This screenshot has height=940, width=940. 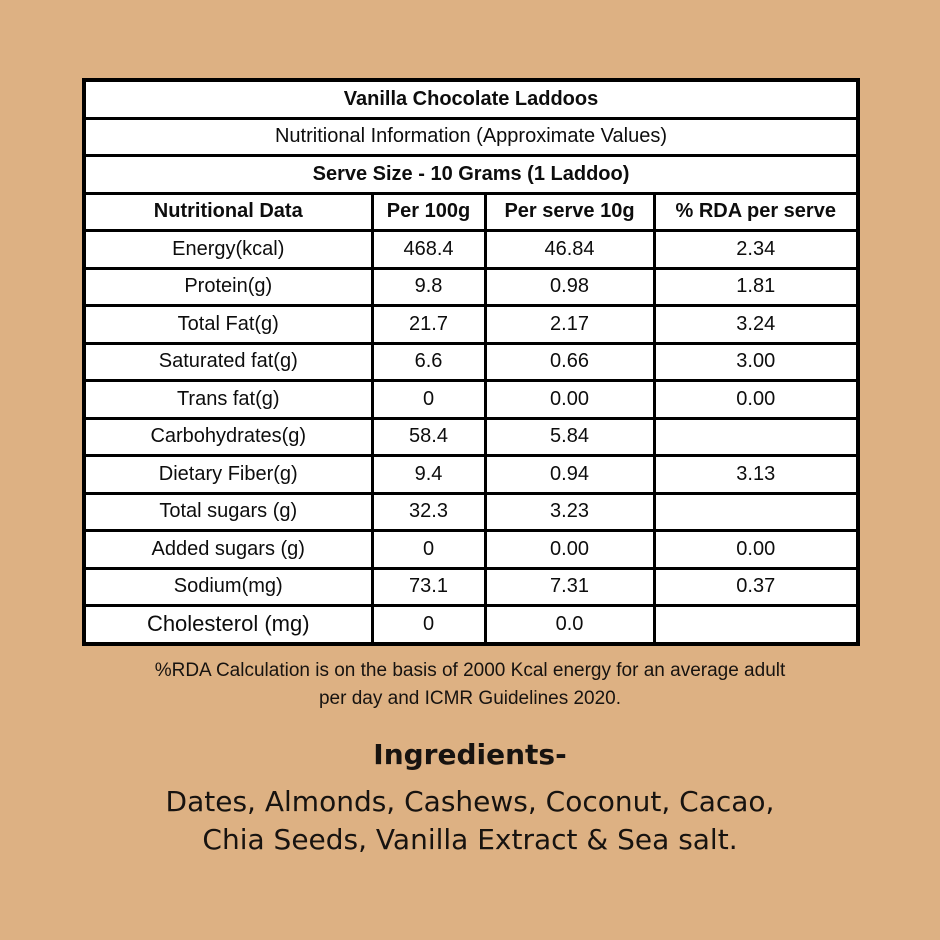 What do you see at coordinates (756, 249) in the screenshot?
I see `value-rda: 2.34` at bounding box center [756, 249].